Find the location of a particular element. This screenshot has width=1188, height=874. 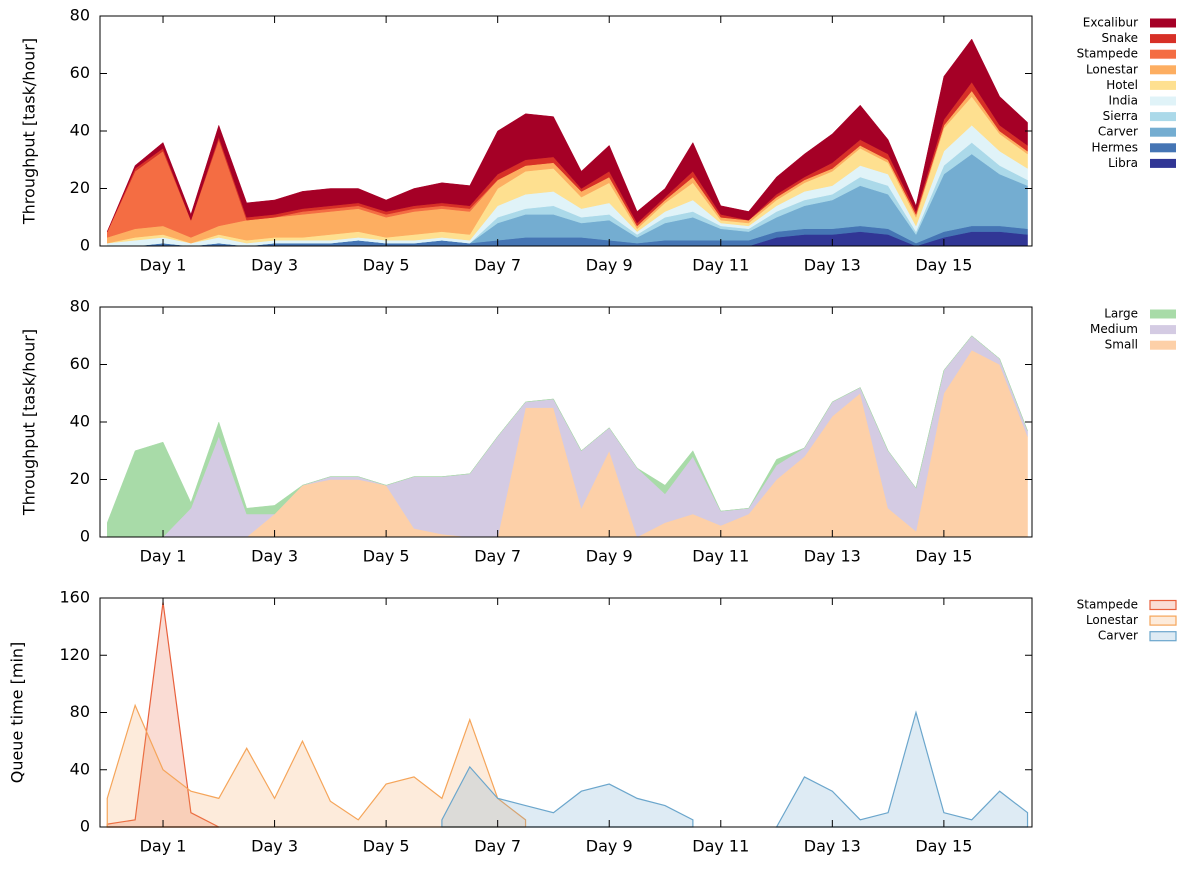

y-tick-label: 120 is located at coordinates (74, 654).